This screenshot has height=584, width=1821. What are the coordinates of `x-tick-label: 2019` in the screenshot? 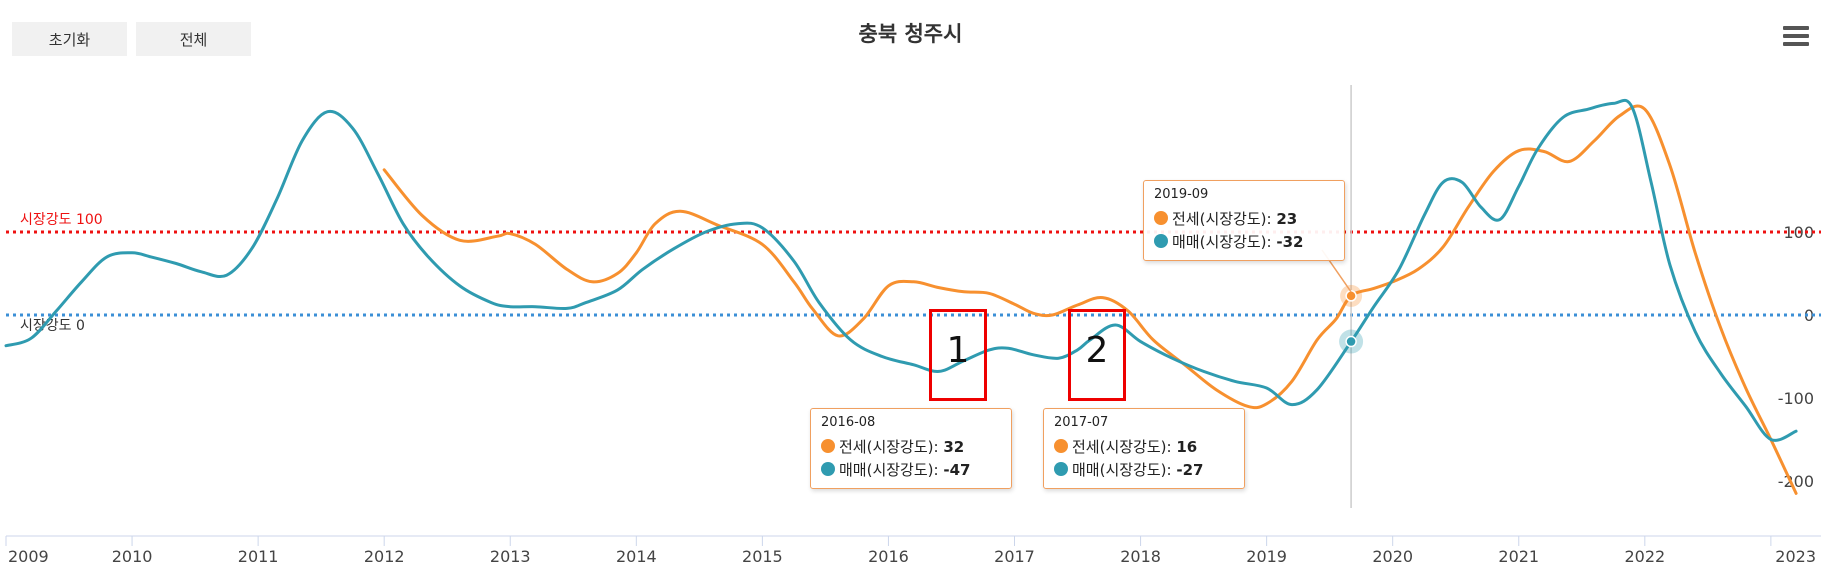 It's located at (1266, 556).